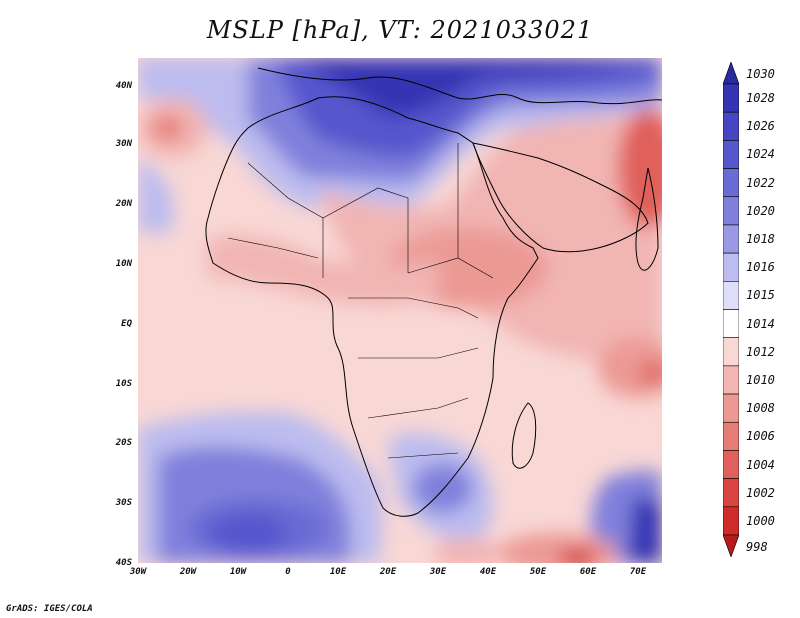 The image size is (800, 618). I want to click on lat-label-10s: 10S, so click(123, 384).